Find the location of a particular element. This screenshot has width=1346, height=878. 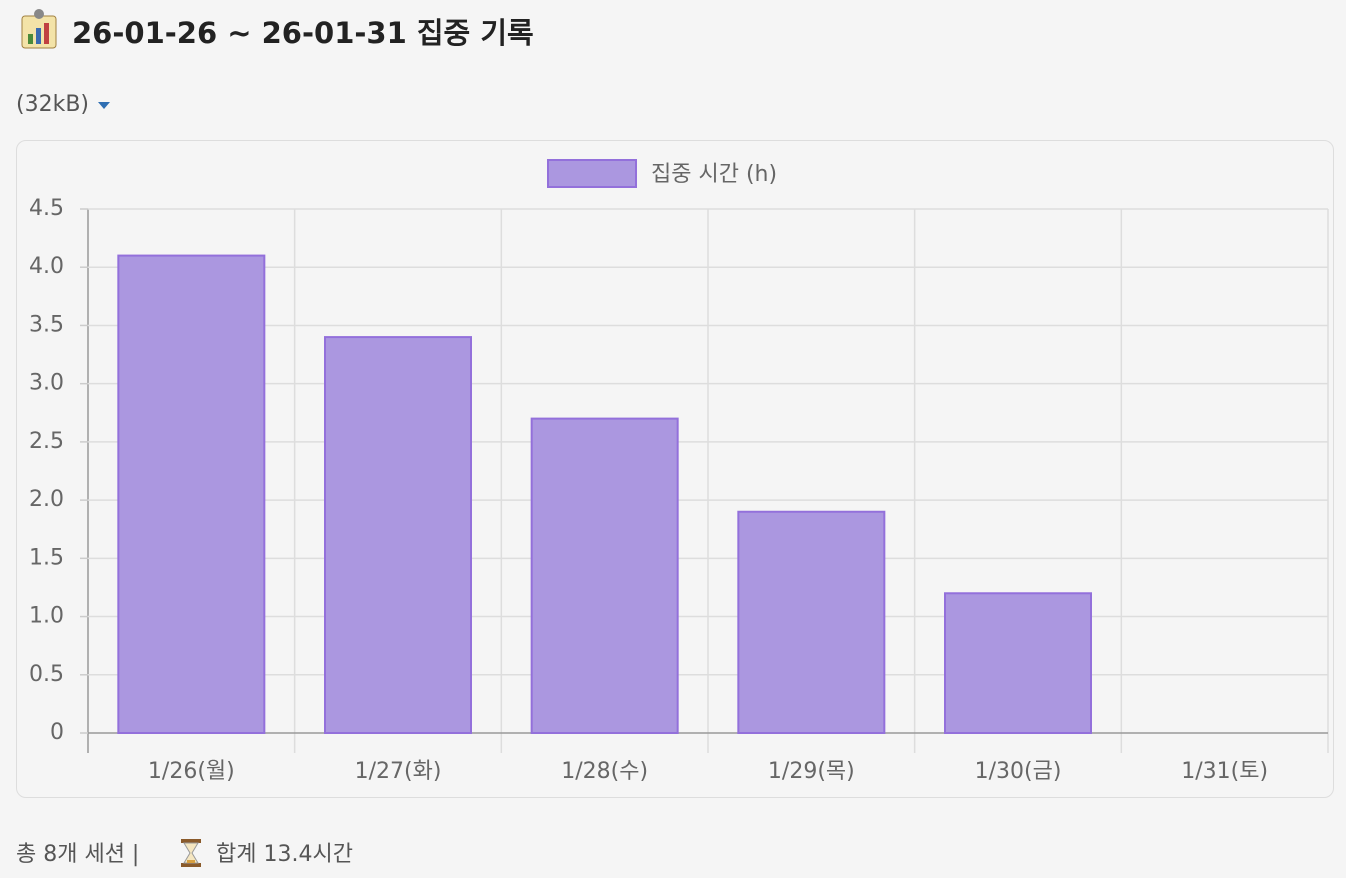

file-size: (32kB) is located at coordinates (64, 104).